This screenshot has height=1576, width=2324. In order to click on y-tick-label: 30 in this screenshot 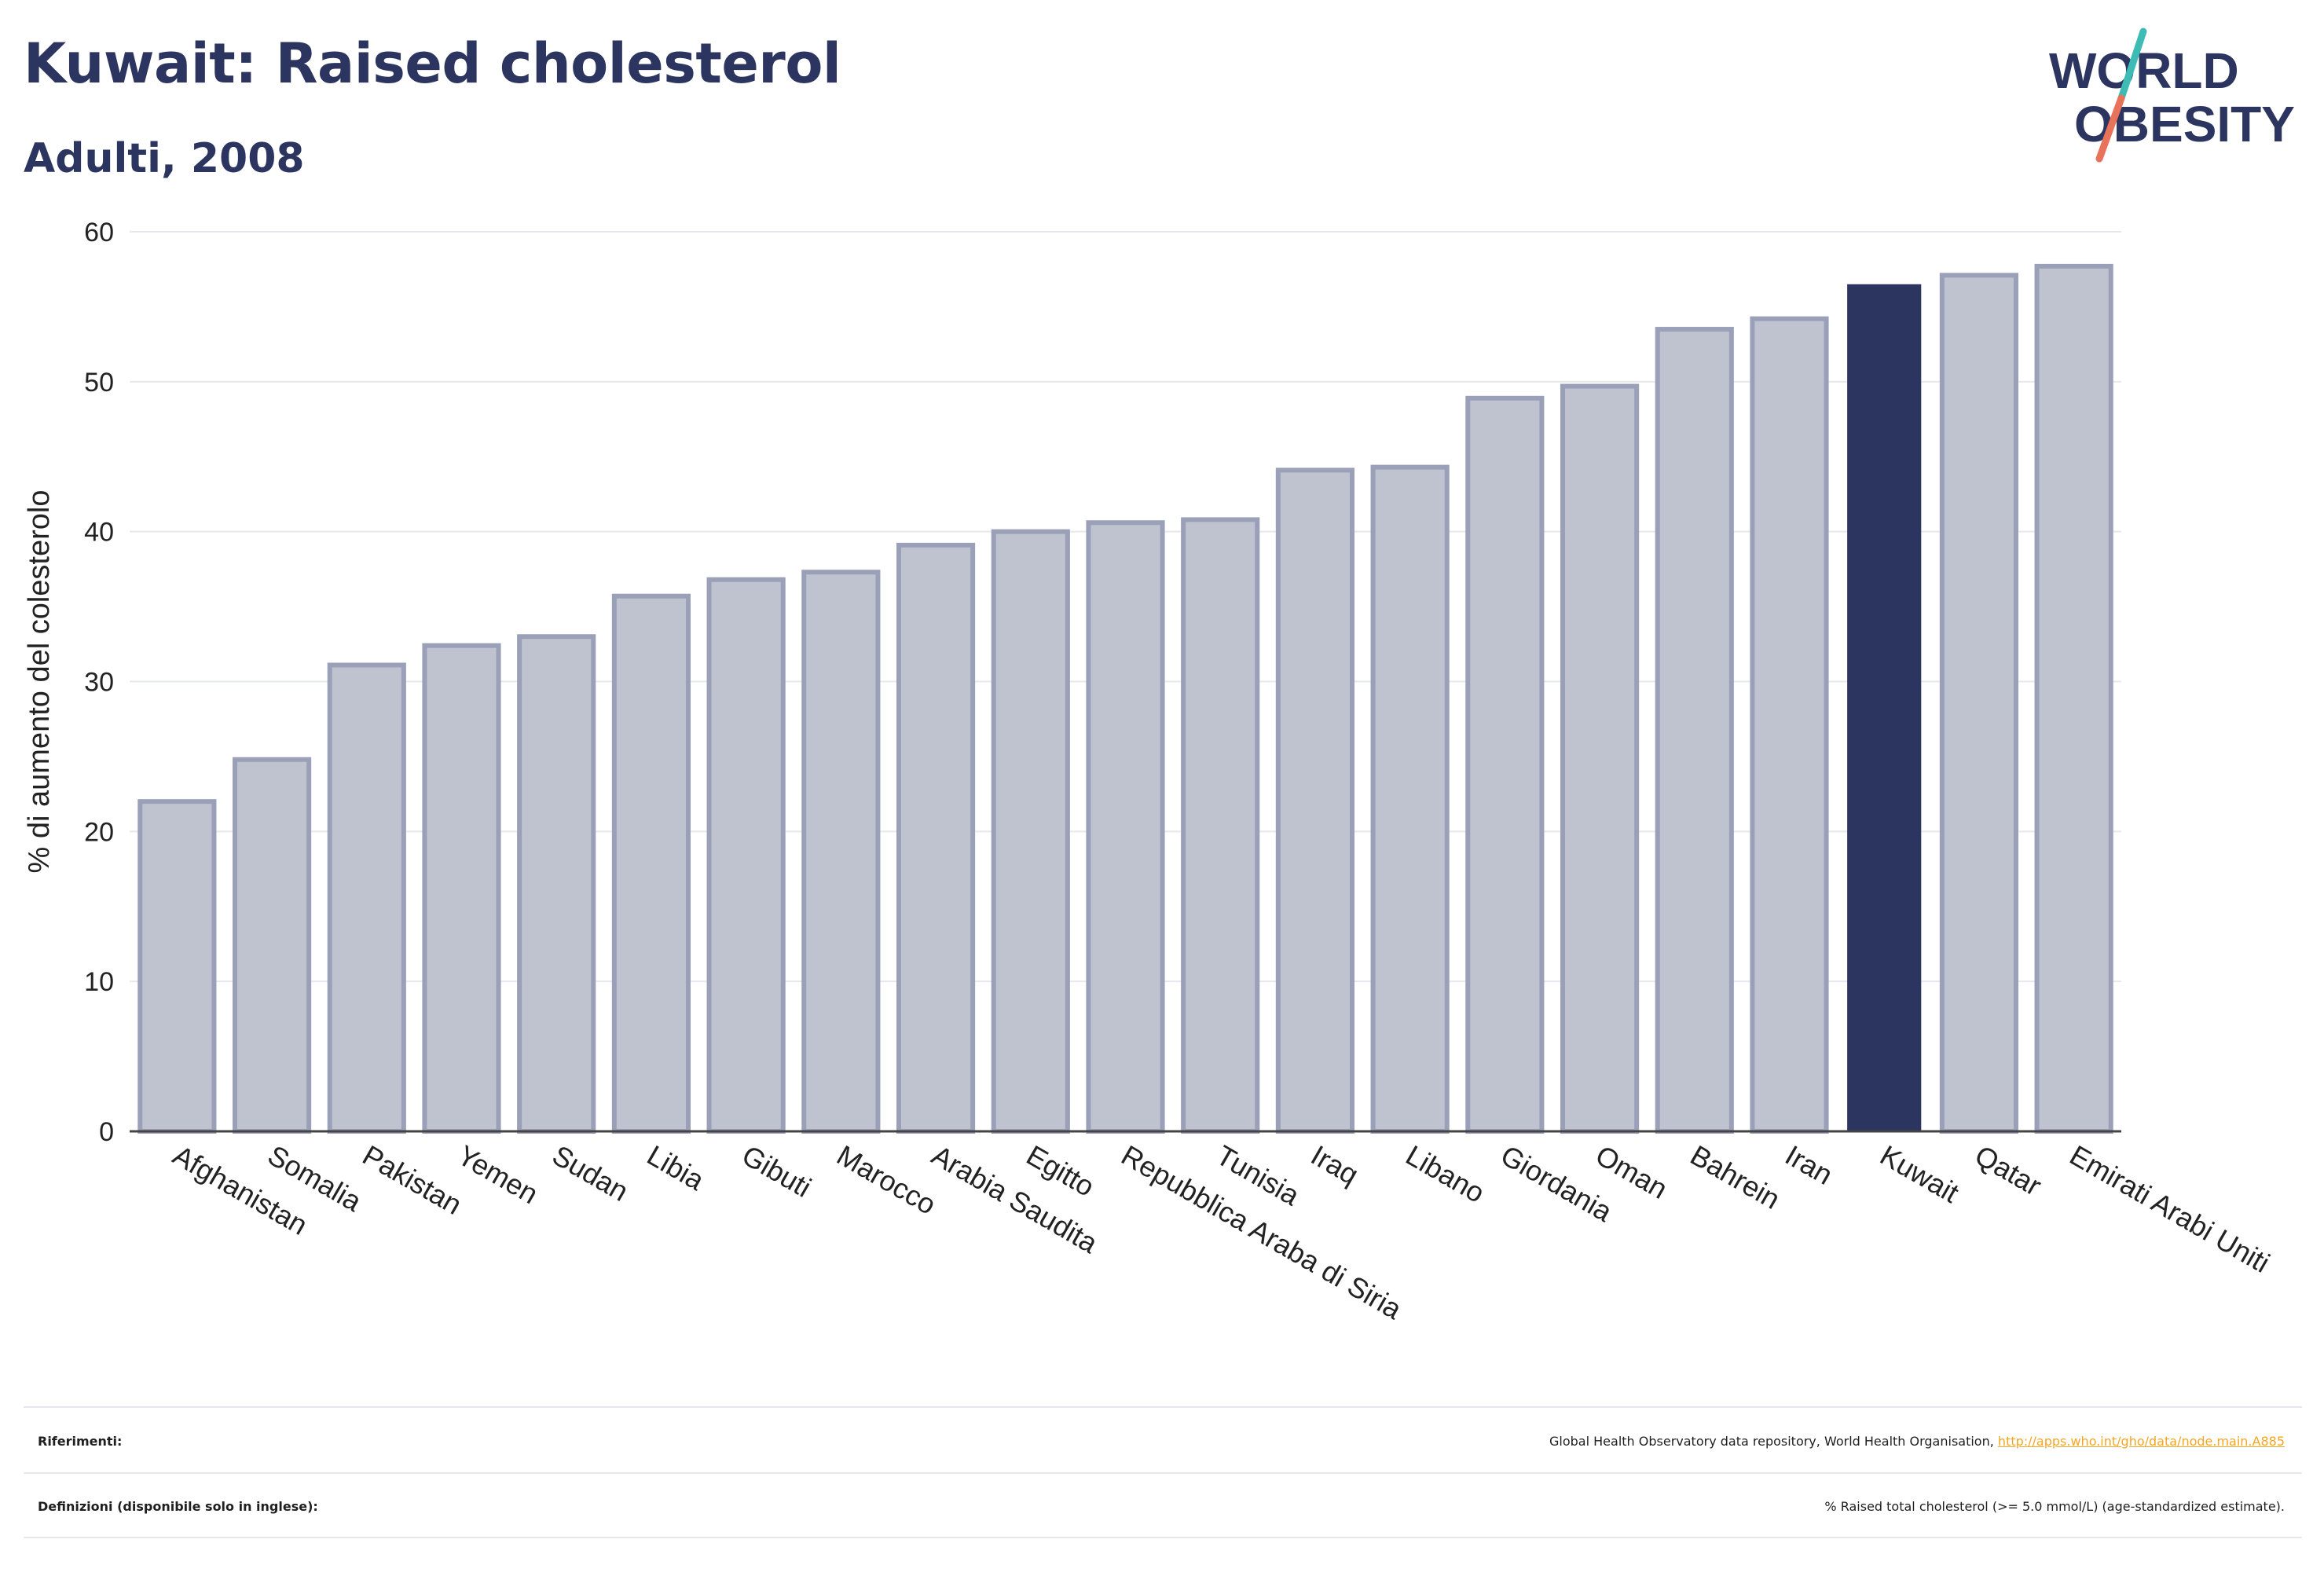, I will do `click(99, 683)`.